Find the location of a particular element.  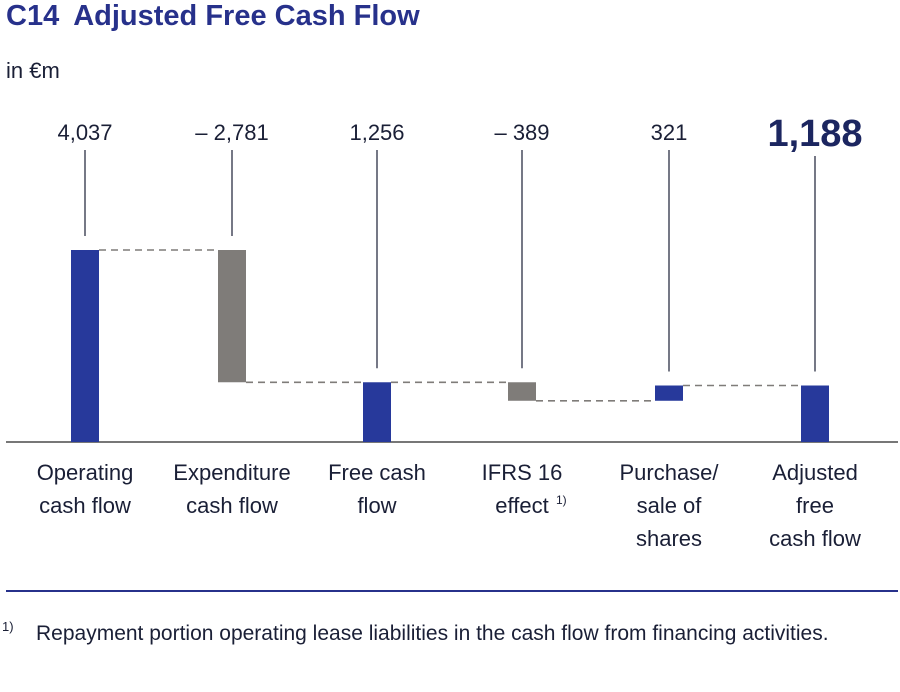

data-label: 4,037 is located at coordinates (84, 132).